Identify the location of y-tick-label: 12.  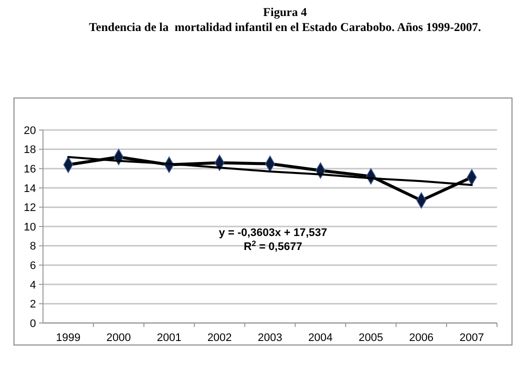
(30, 208).